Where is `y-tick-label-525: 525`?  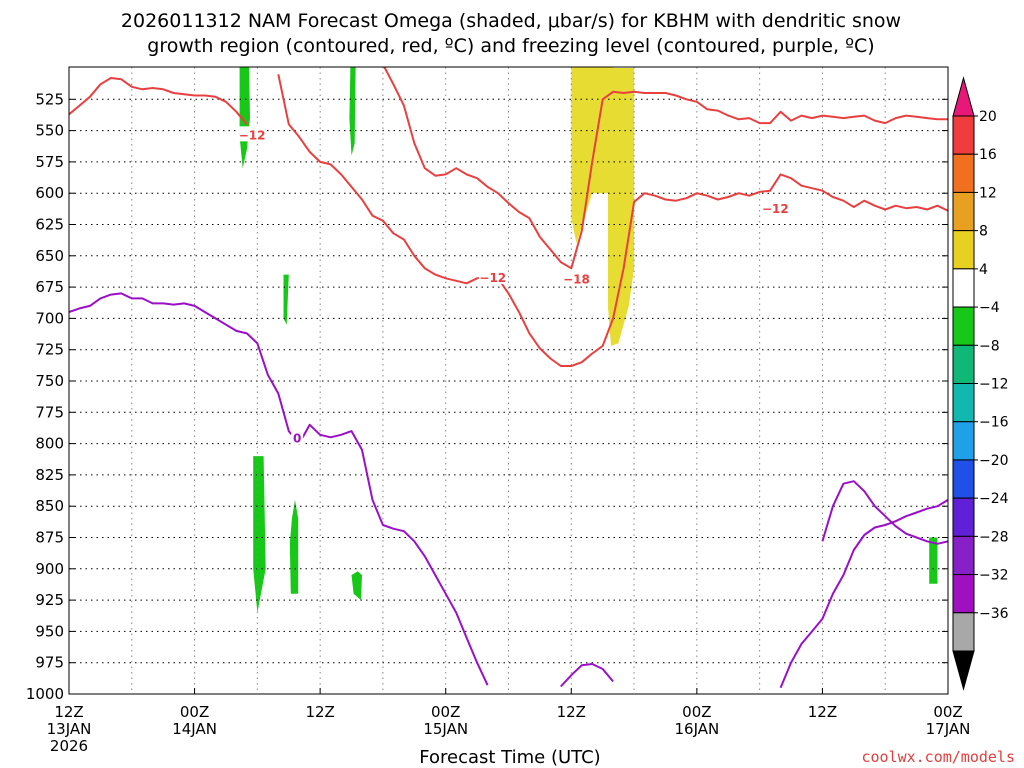 y-tick-label-525: 525 is located at coordinates (49, 99).